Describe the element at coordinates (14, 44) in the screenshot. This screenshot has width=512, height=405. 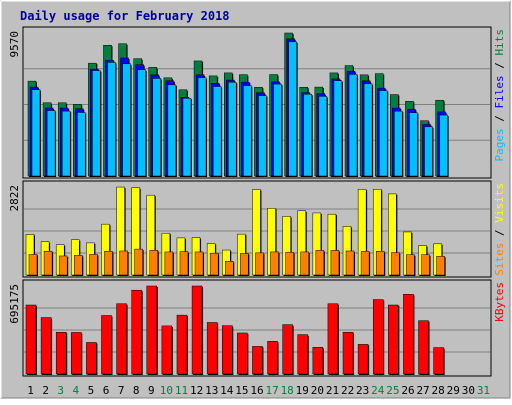
I see `panel-hits-max-label: 9570` at that location.